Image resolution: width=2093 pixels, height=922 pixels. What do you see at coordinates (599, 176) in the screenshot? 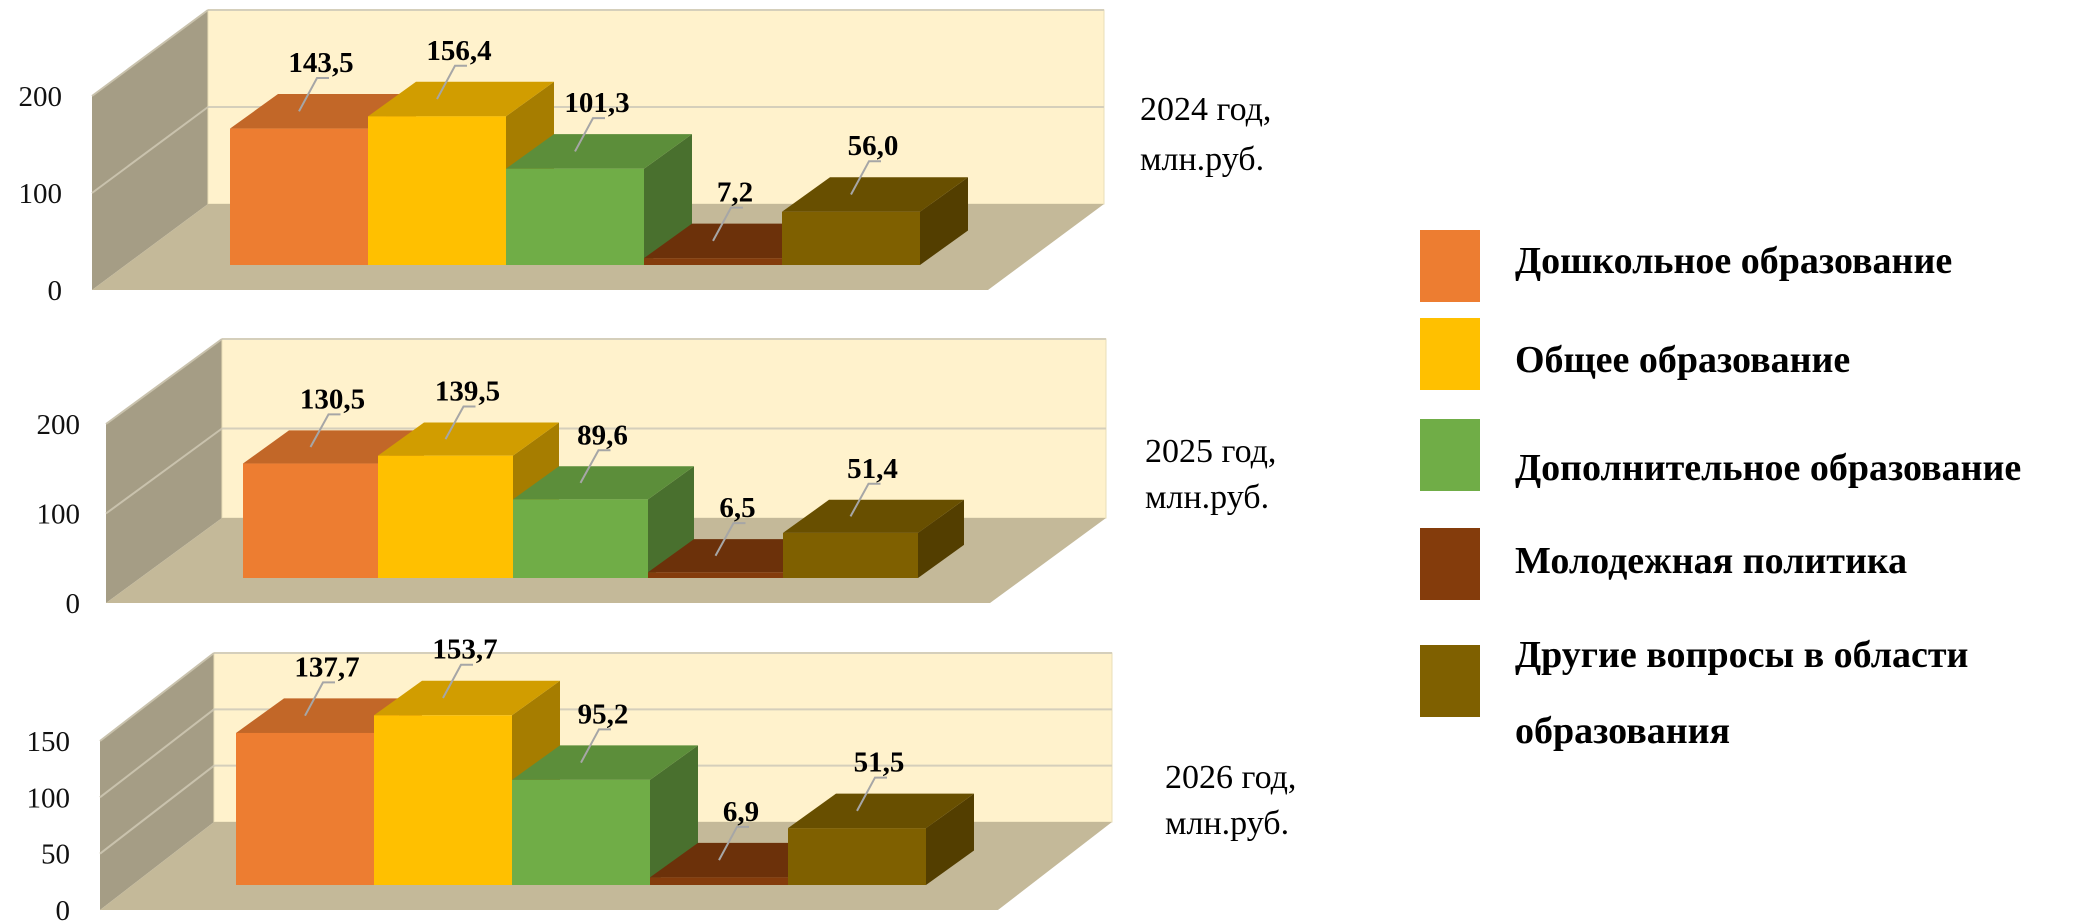
I see `bar-3: 101,3` at bounding box center [599, 176].